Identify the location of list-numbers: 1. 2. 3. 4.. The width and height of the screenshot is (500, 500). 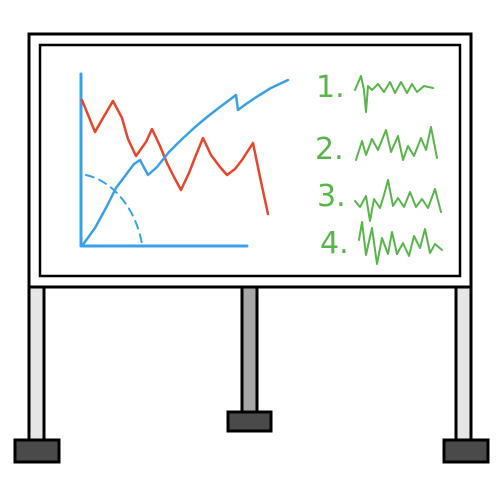
(332, 165).